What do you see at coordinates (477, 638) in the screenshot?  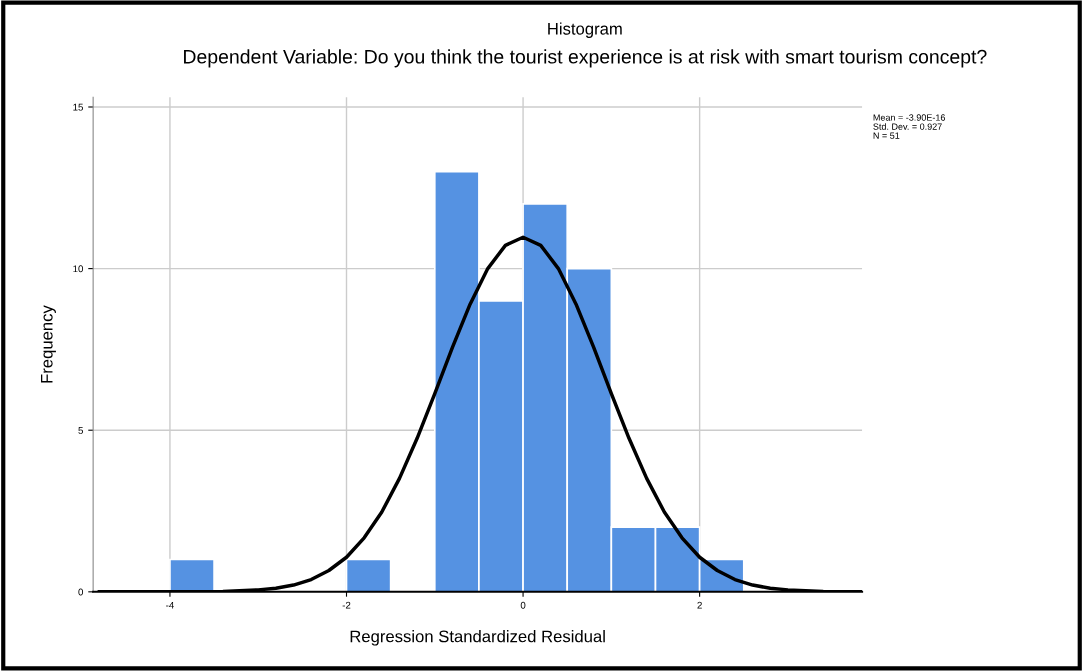 I see `x-axis-title: Regression Standardized Residual` at bounding box center [477, 638].